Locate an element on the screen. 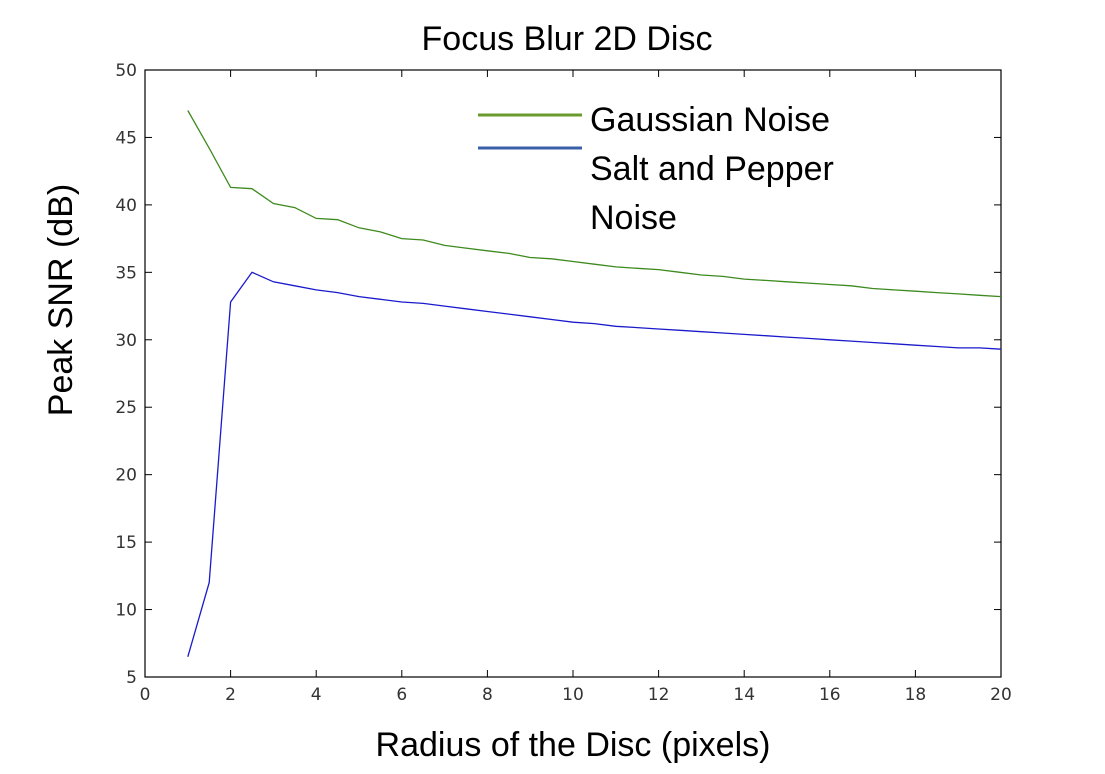  y-tick-label: 20 is located at coordinates (126, 476).